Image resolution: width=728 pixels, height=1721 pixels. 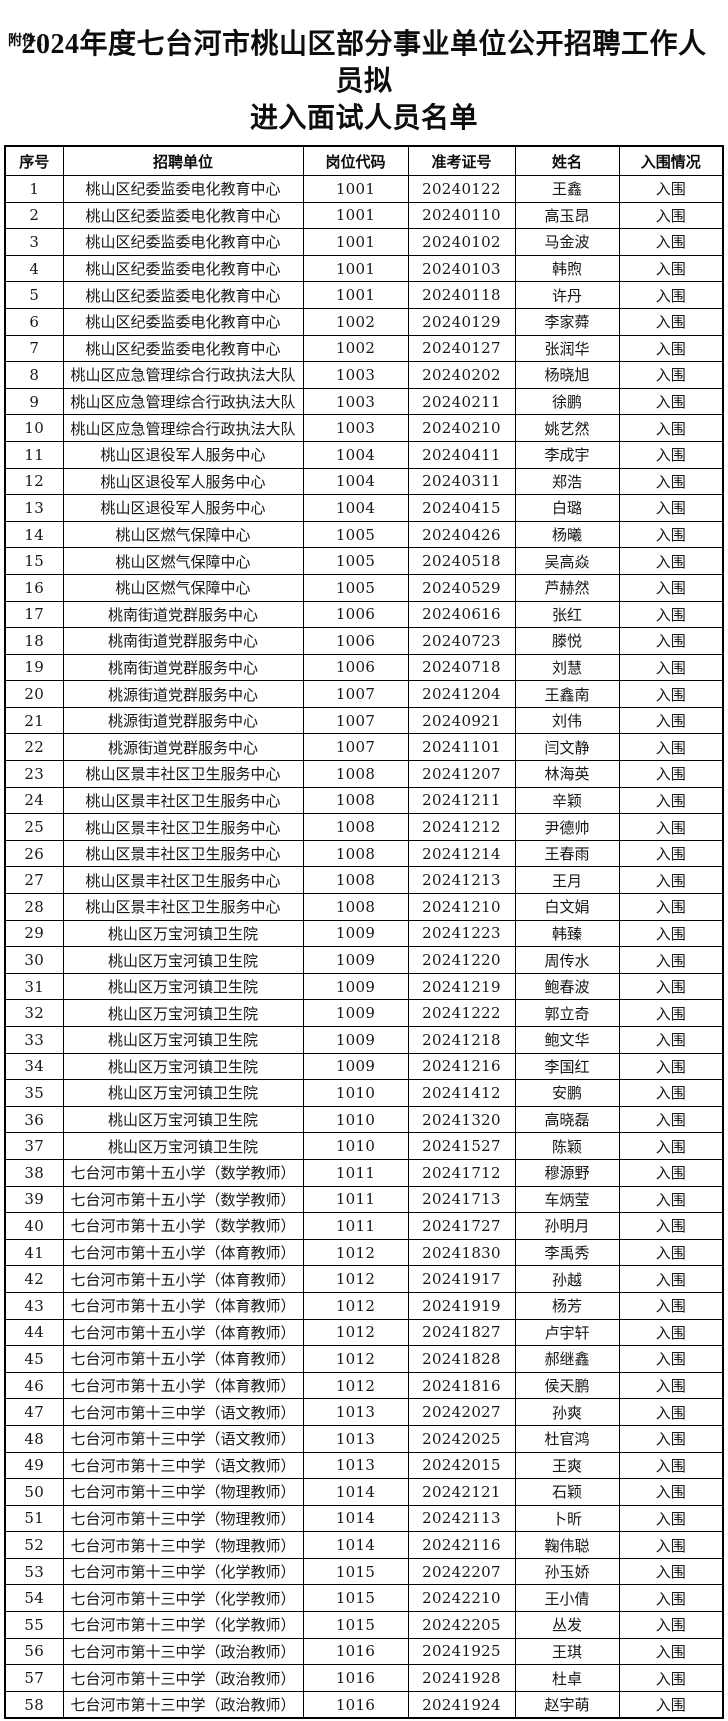 I want to click on cell-exam-number: 20240426, so click(x=461, y=534).